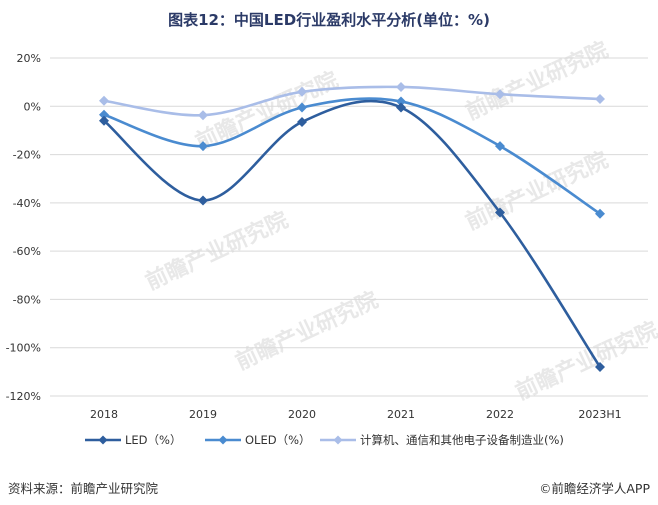 The height and width of the screenshot is (505, 658). I want to click on y-tick-label: 0%, so click(32, 106).